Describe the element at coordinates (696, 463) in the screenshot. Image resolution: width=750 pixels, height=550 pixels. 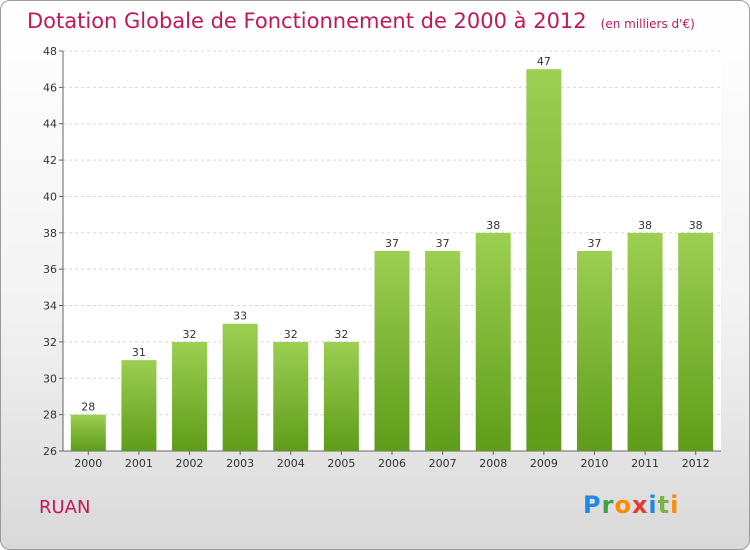
I see `x-tick-label-2012: 2012` at that location.